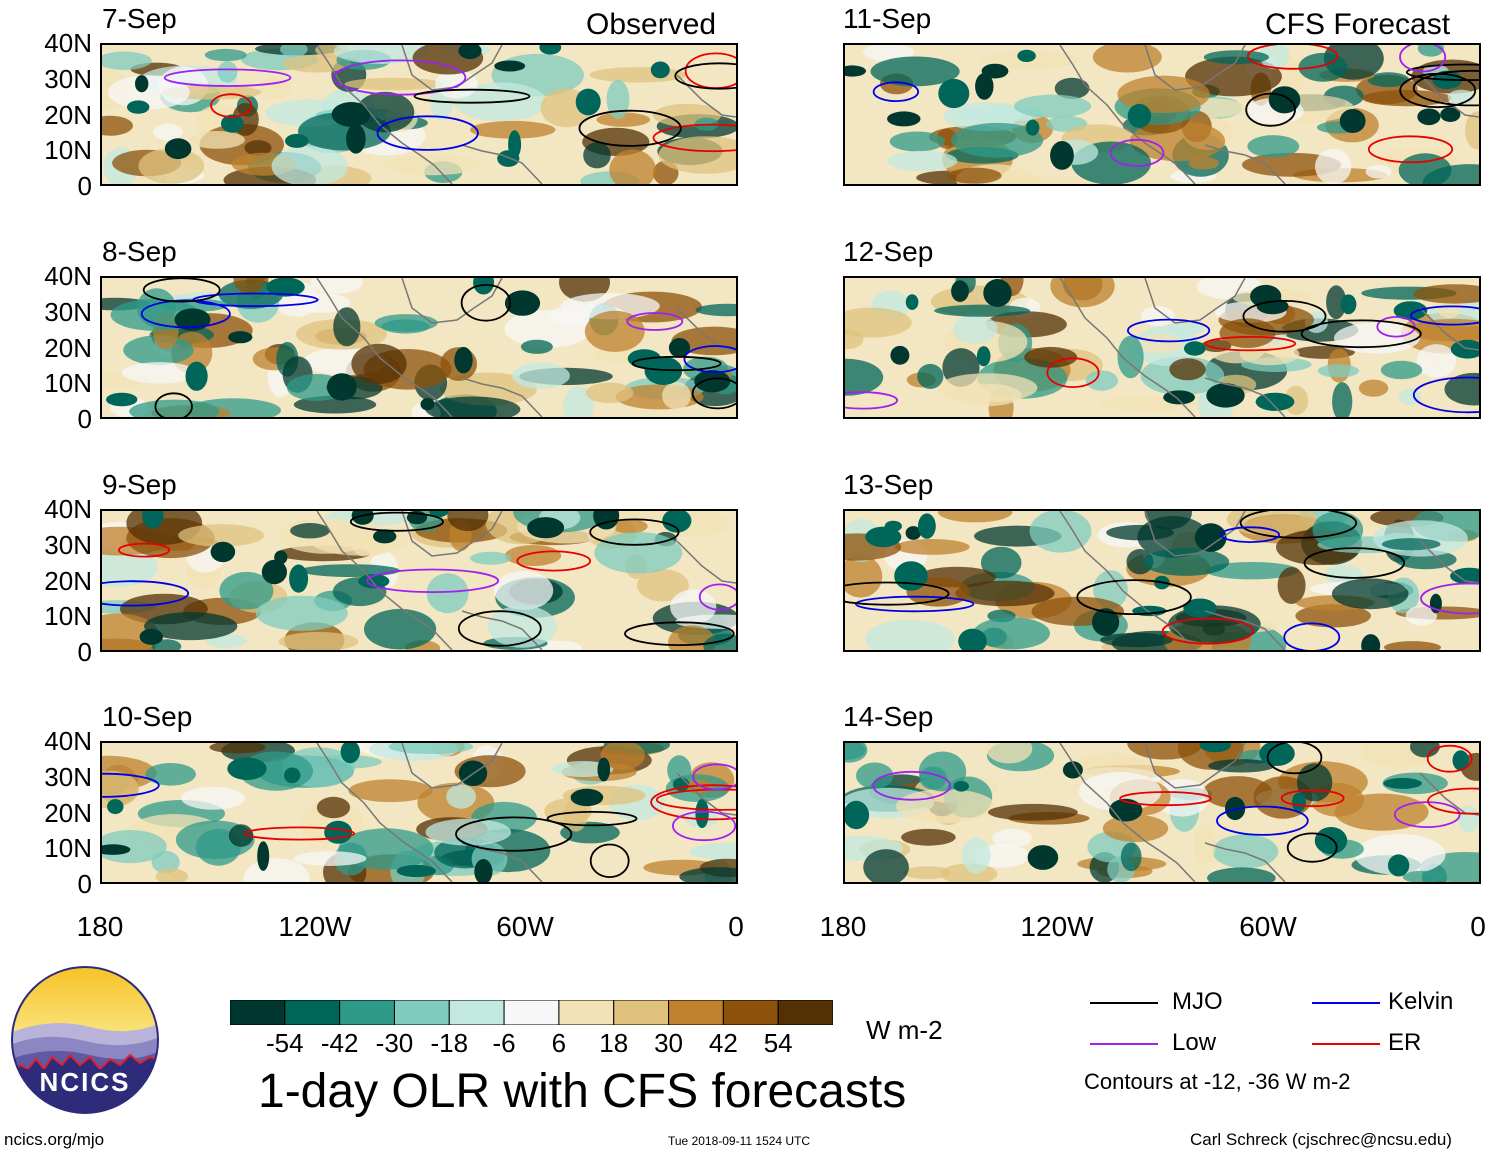 The width and height of the screenshot is (1510, 1157). What do you see at coordinates (285, 1043) in the screenshot?
I see `colorbar-tick-label: -54` at bounding box center [285, 1043].